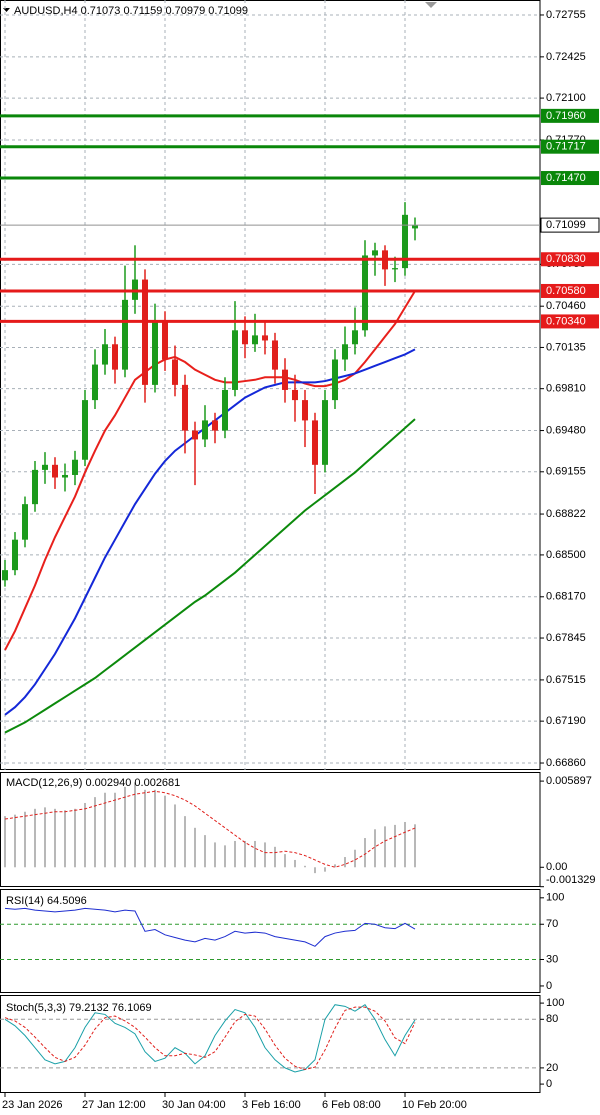  What do you see at coordinates (114, 1105) in the screenshot?
I see `x-tick-label: 27 Jan 12:00` at bounding box center [114, 1105].